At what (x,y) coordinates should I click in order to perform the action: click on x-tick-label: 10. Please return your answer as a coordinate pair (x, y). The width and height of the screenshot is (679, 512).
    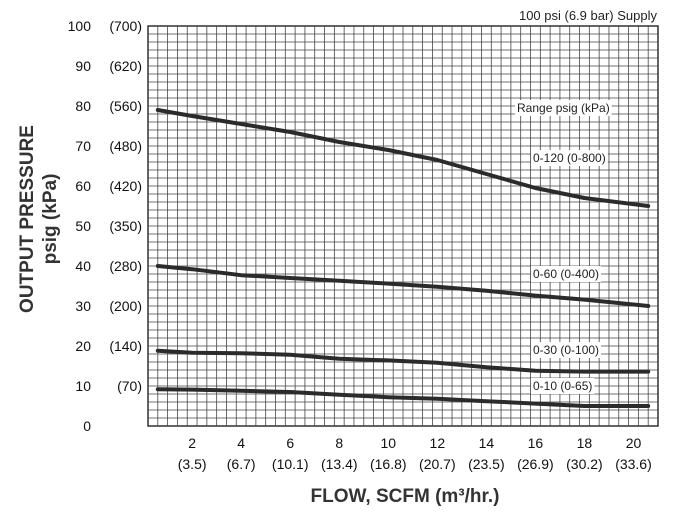
    Looking at the image, I should click on (388, 443).